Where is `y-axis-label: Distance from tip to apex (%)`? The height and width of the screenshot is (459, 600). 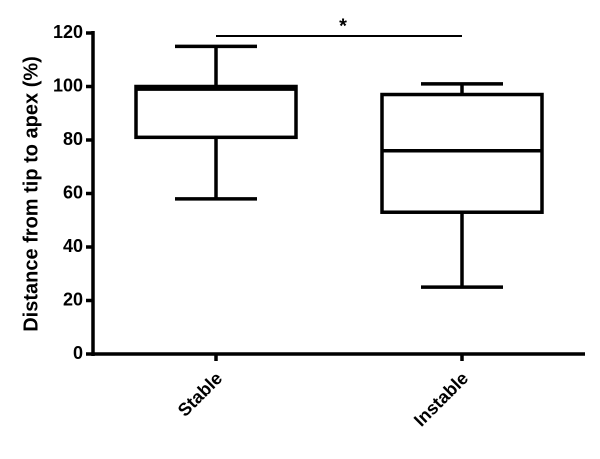 y-axis-label: Distance from tip to apex (%) is located at coordinates (31, 194).